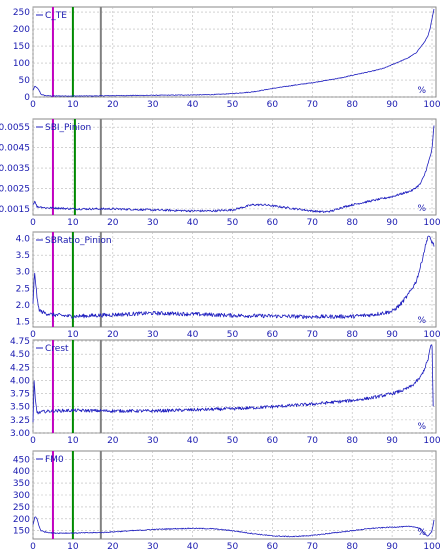  Describe the element at coordinates (20, 368) in the screenshot. I see `y-tick-label: 4.25` at that location.